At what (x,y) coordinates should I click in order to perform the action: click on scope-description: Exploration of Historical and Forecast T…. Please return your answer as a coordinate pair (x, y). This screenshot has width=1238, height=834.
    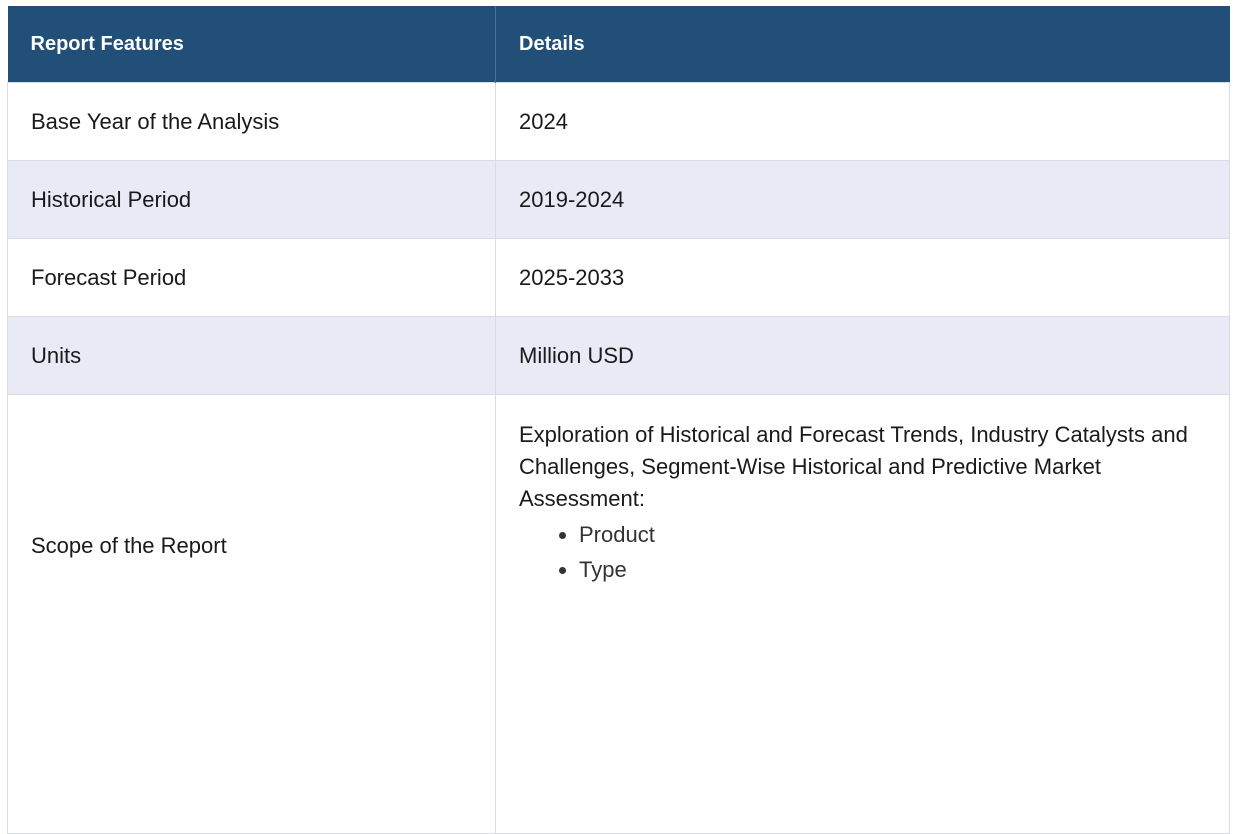
    Looking at the image, I should click on (853, 466).